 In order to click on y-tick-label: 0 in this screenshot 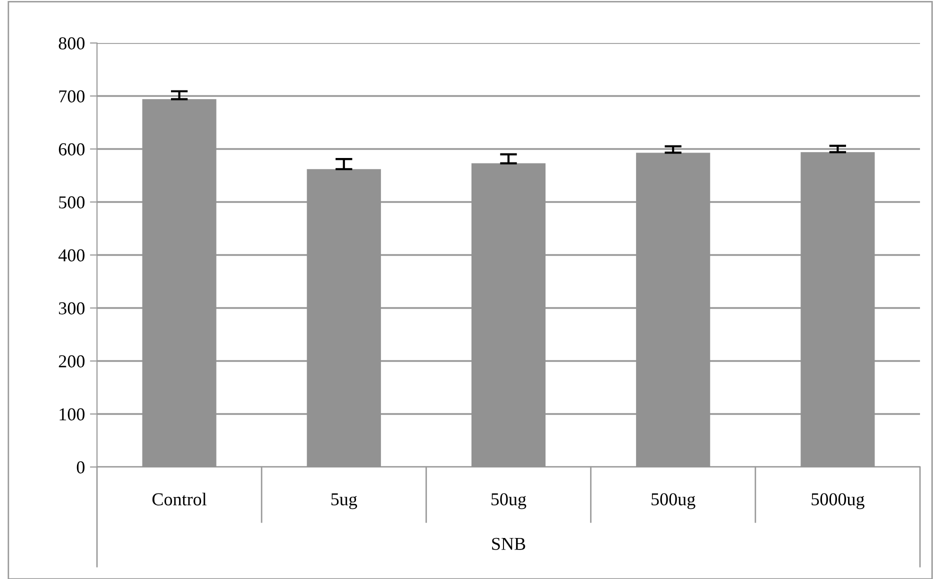, I will do `click(80, 467)`.